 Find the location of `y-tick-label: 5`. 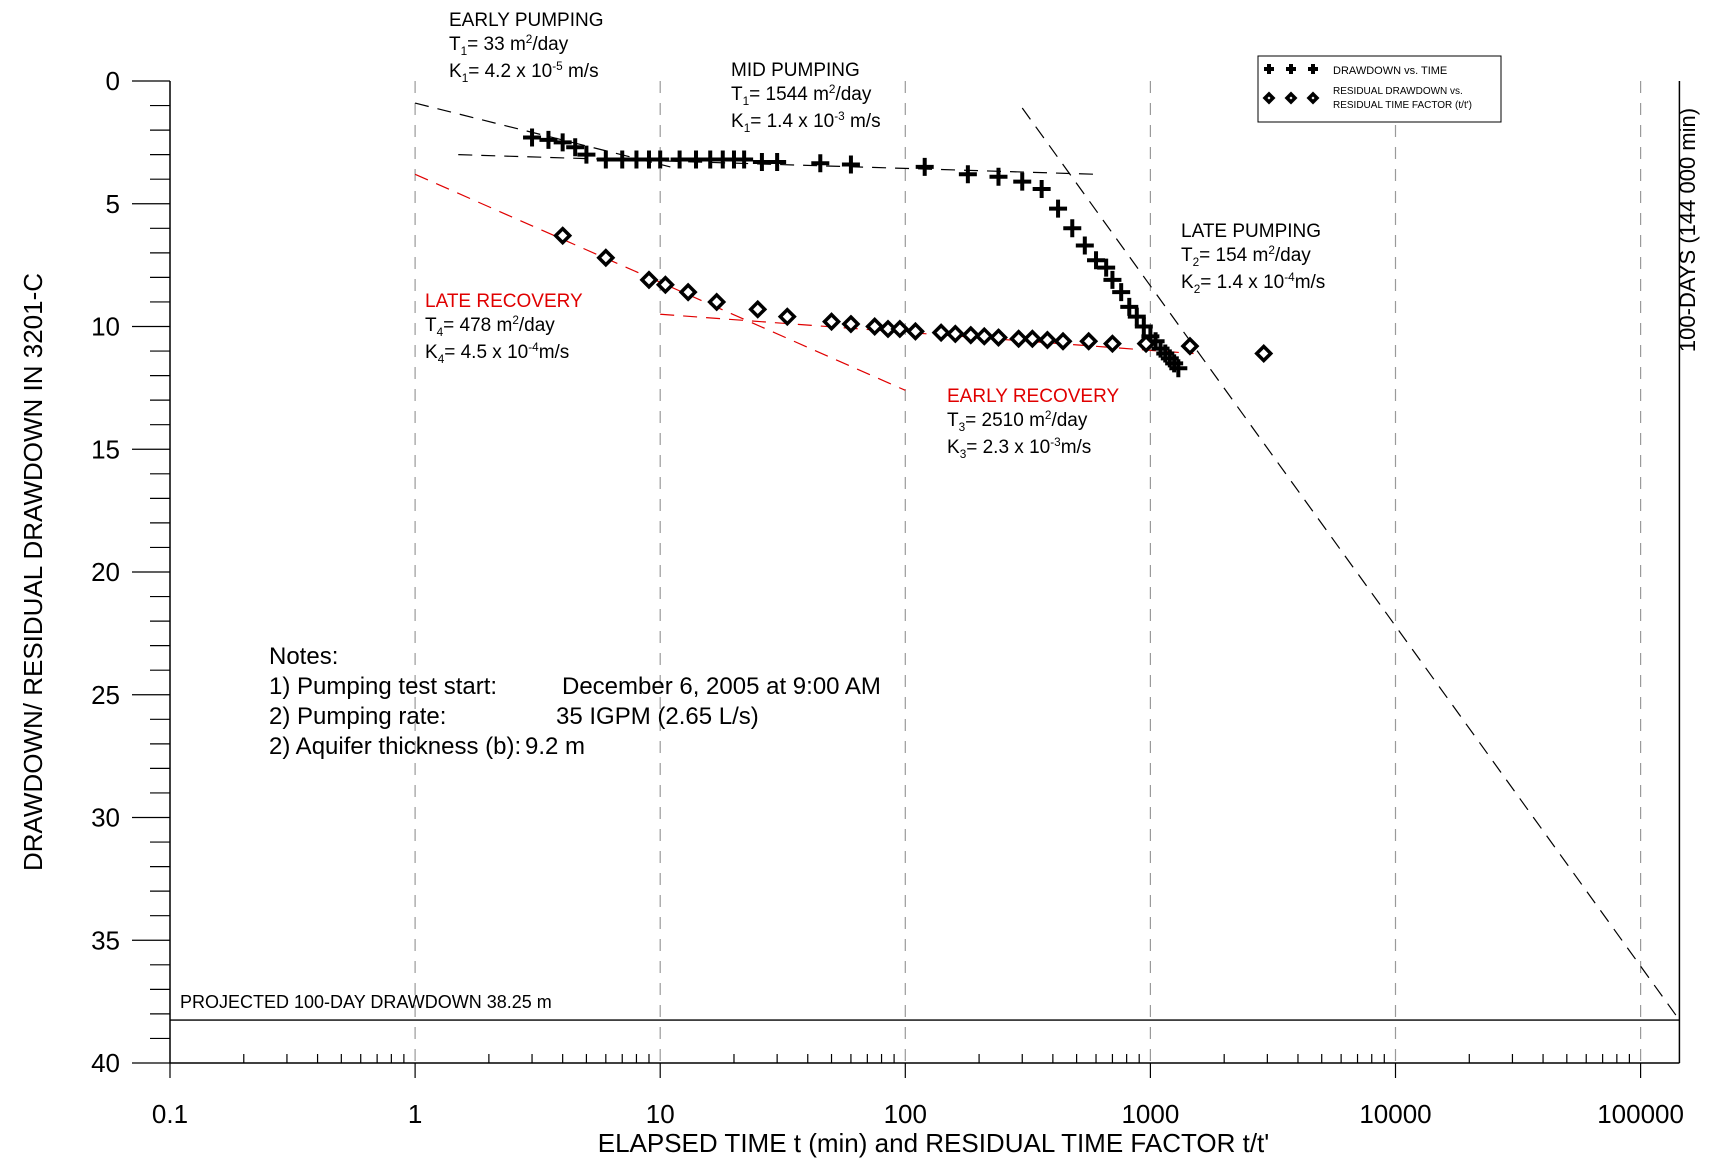

y-tick-label: 5 is located at coordinates (113, 204).